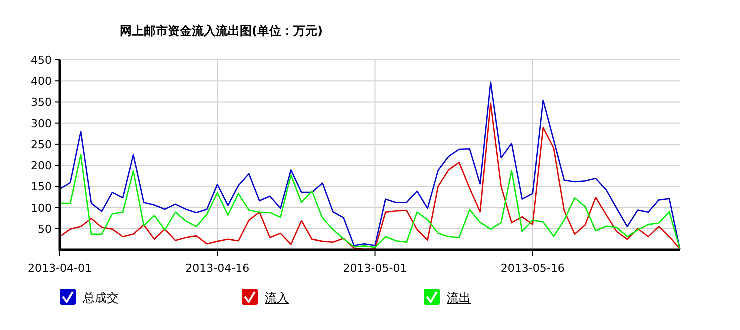  What do you see at coordinates (532, 268) in the screenshot?
I see `x-tick-label: 2013-05-16` at bounding box center [532, 268].